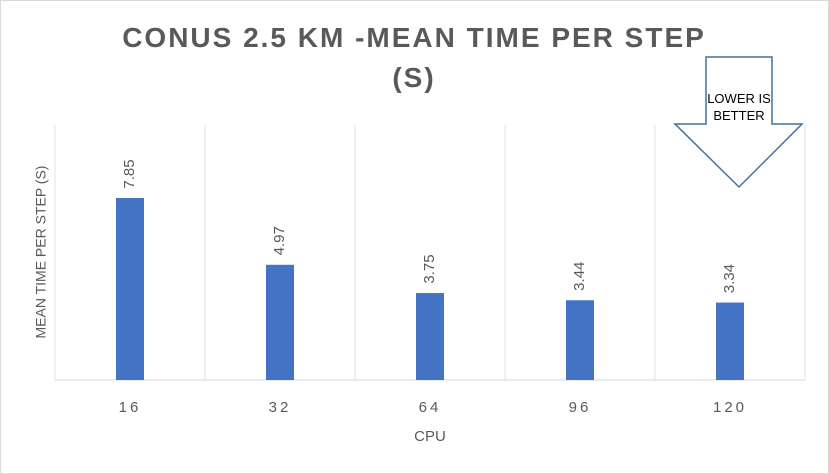 The height and width of the screenshot is (474, 829). I want to click on chart-title: CONUS 2.5 KM -MEAN TIME PER STEP (S), so click(414, 57).